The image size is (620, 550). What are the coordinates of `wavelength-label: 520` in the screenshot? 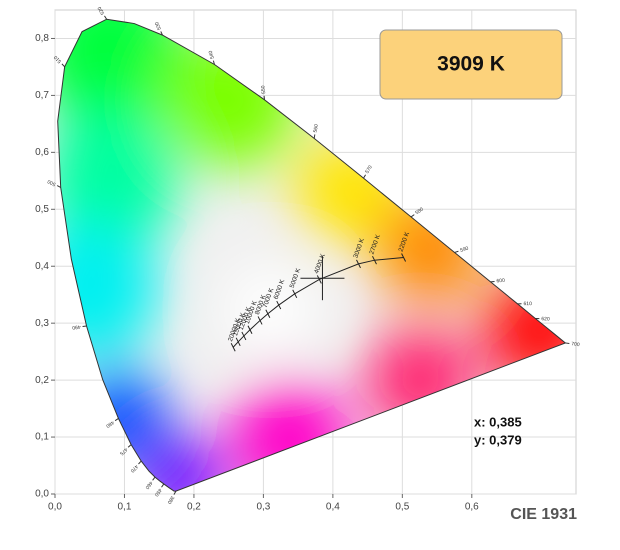 It's located at (102, 10).